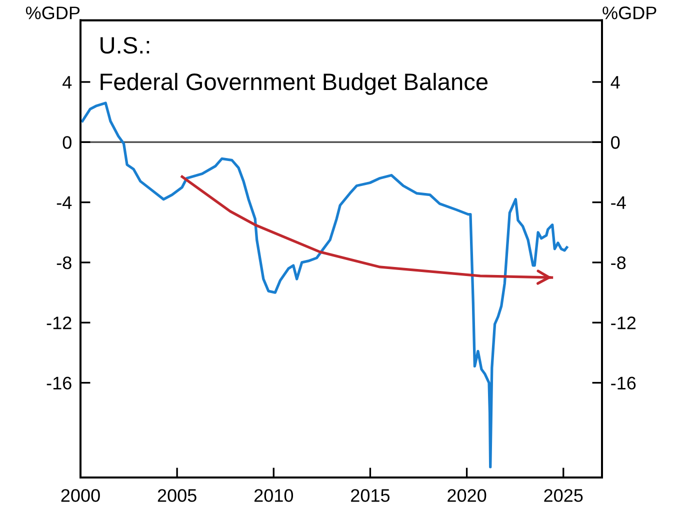 The width and height of the screenshot is (688, 508). Describe the element at coordinates (64, 263) in the screenshot. I see `y-tick-label: -8` at that location.